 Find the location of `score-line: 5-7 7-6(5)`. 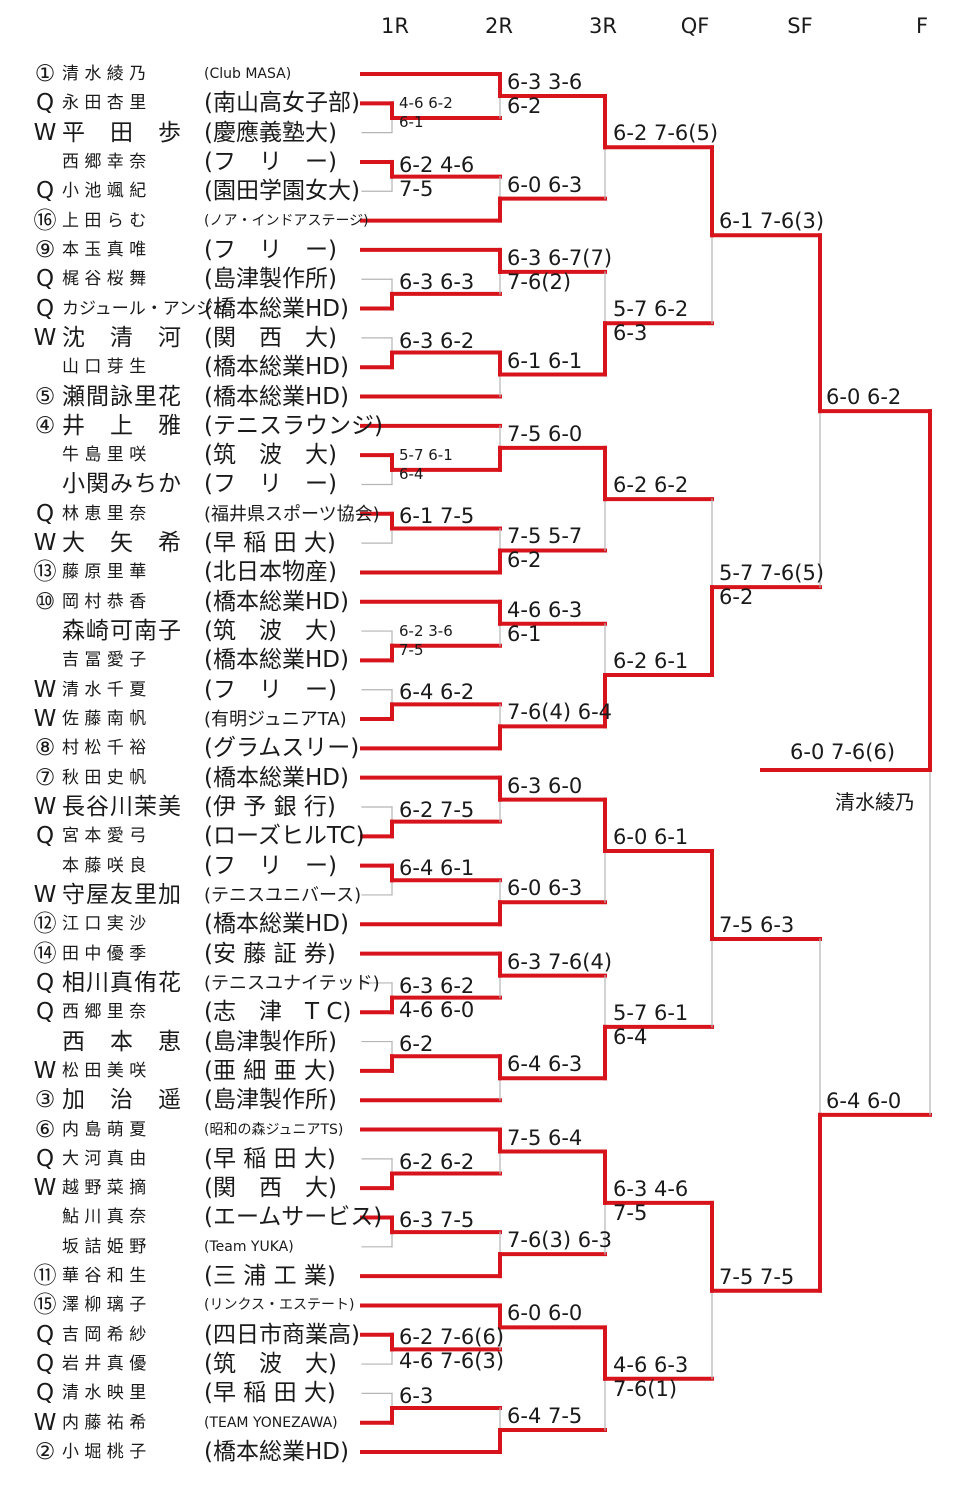

score-line: 5-7 7-6(5) is located at coordinates (772, 573).